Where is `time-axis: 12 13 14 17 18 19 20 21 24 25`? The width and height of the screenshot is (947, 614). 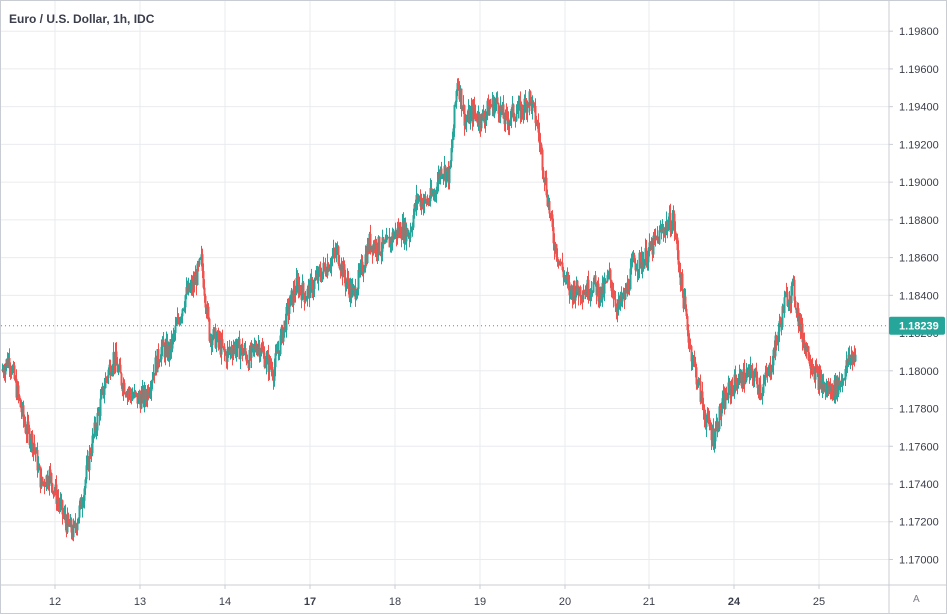 time-axis: 12 13 14 17 18 19 20 21 24 25 is located at coordinates (437, 596).